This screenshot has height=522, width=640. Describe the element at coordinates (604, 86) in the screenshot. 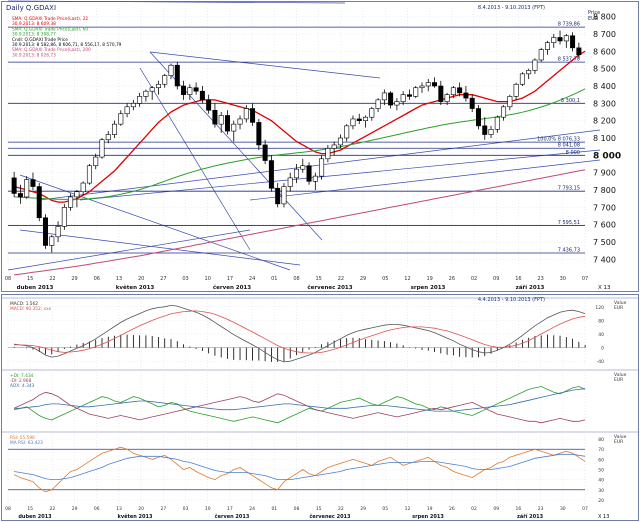

I see `y-tick-label: 8 400` at that location.